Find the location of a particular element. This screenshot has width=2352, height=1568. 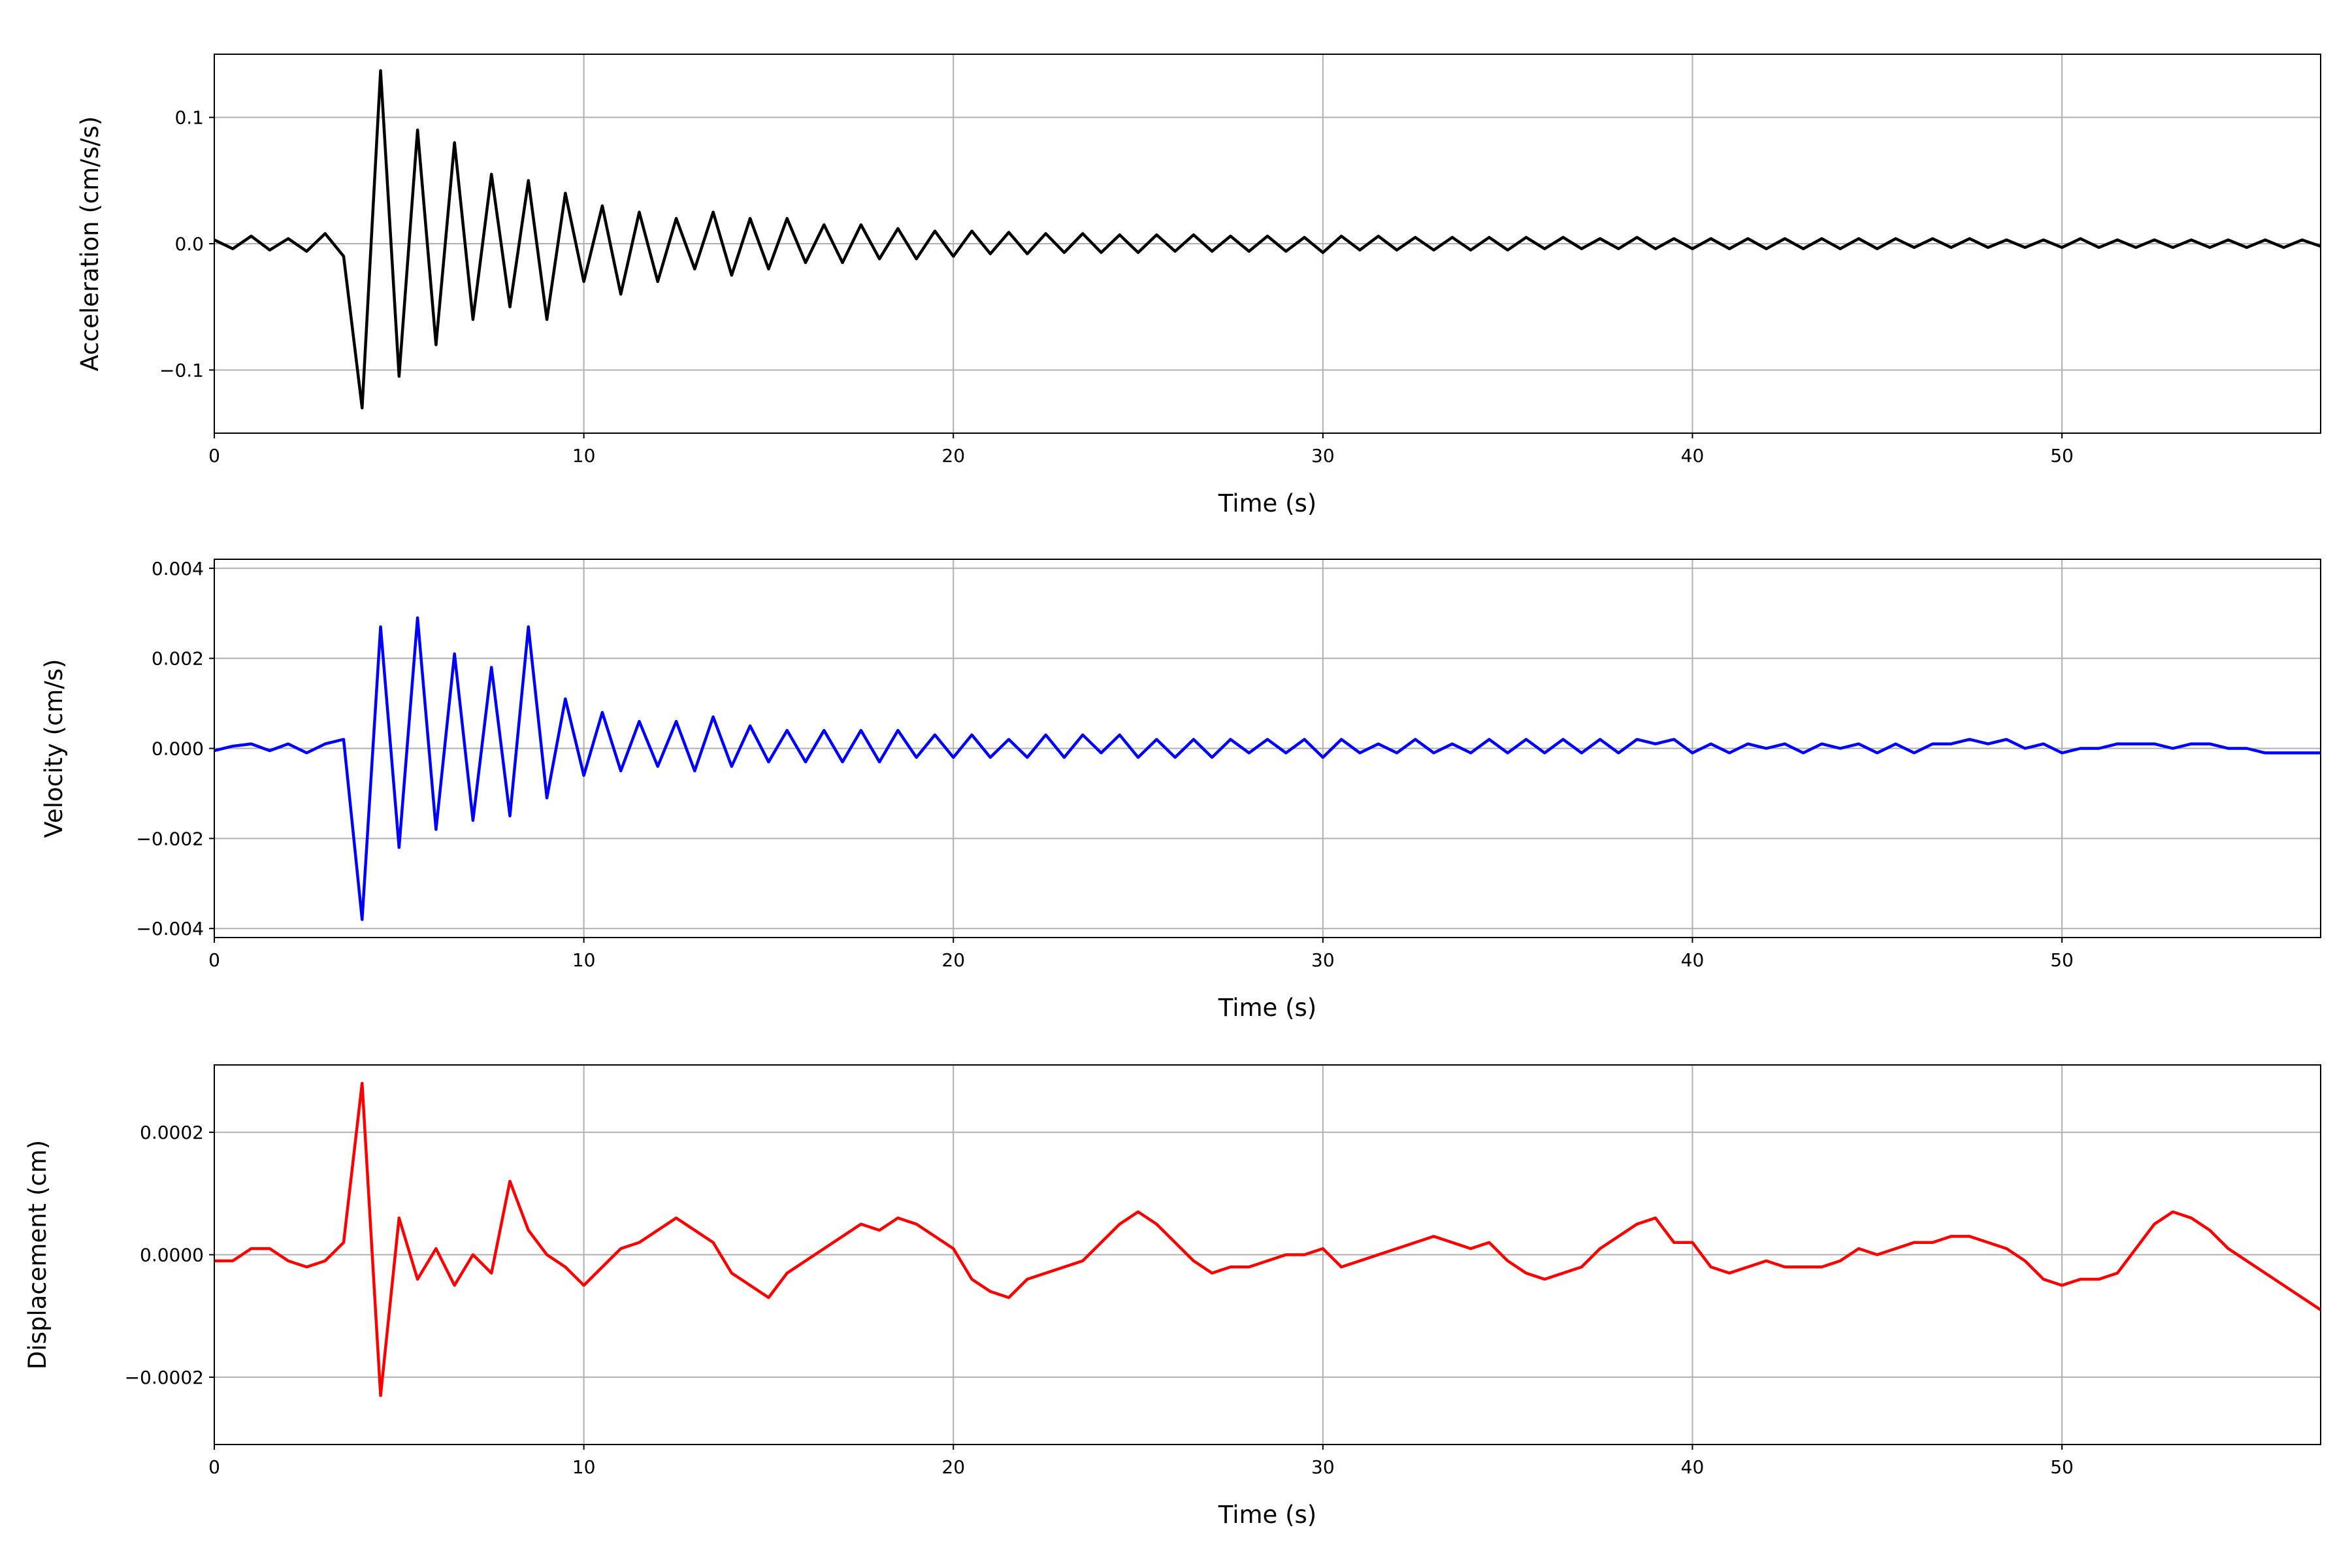

y-tick-label: −0.0002 is located at coordinates (164, 1377).